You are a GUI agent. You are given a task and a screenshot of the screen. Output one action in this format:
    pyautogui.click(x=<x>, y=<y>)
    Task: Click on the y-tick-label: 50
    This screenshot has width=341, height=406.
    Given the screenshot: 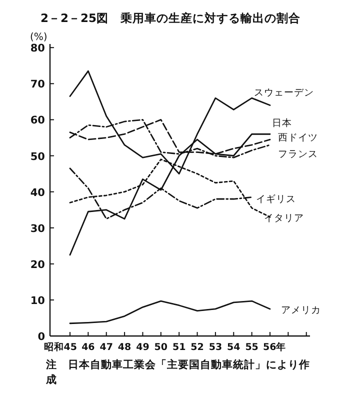 What is the action you would take?
    pyautogui.click(x=37, y=156)
    